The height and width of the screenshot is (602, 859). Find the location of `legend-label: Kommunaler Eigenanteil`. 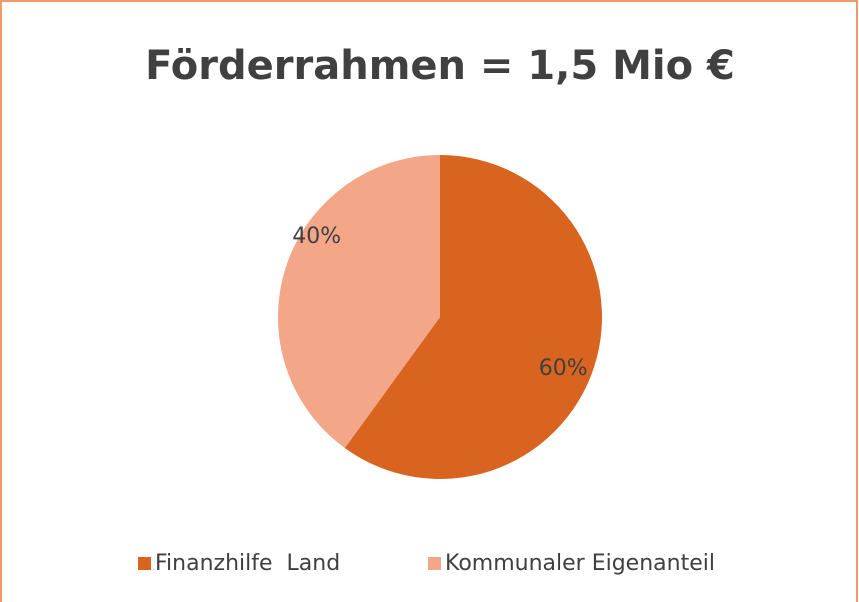

legend-label: Kommunaler Eigenanteil is located at coordinates (580, 563).